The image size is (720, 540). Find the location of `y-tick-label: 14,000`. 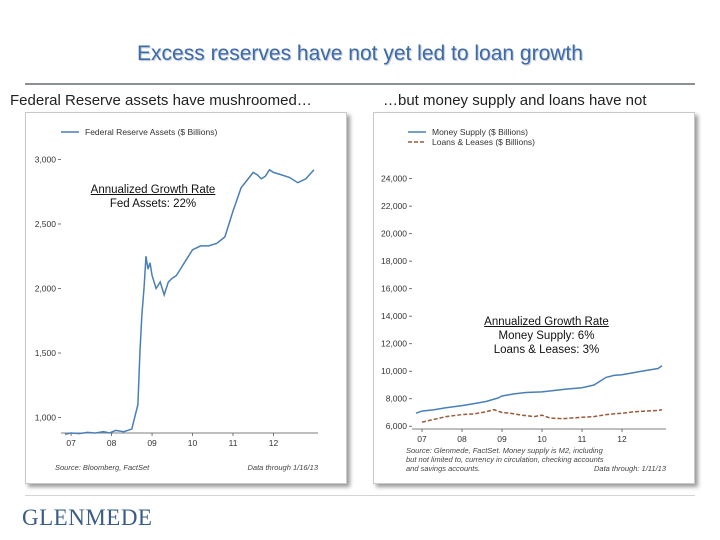

y-tick-label: 14,000 is located at coordinates (394, 316).